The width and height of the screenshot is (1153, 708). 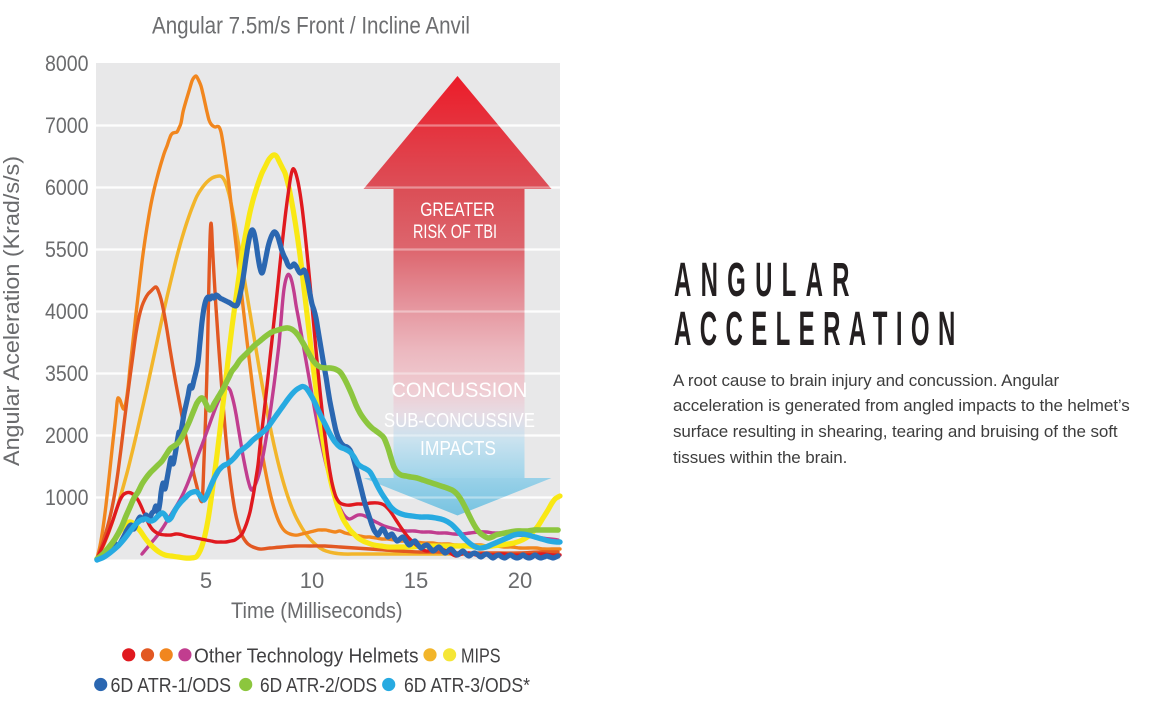 I want to click on svg-text: IMPACTS, so click(x=458, y=449).